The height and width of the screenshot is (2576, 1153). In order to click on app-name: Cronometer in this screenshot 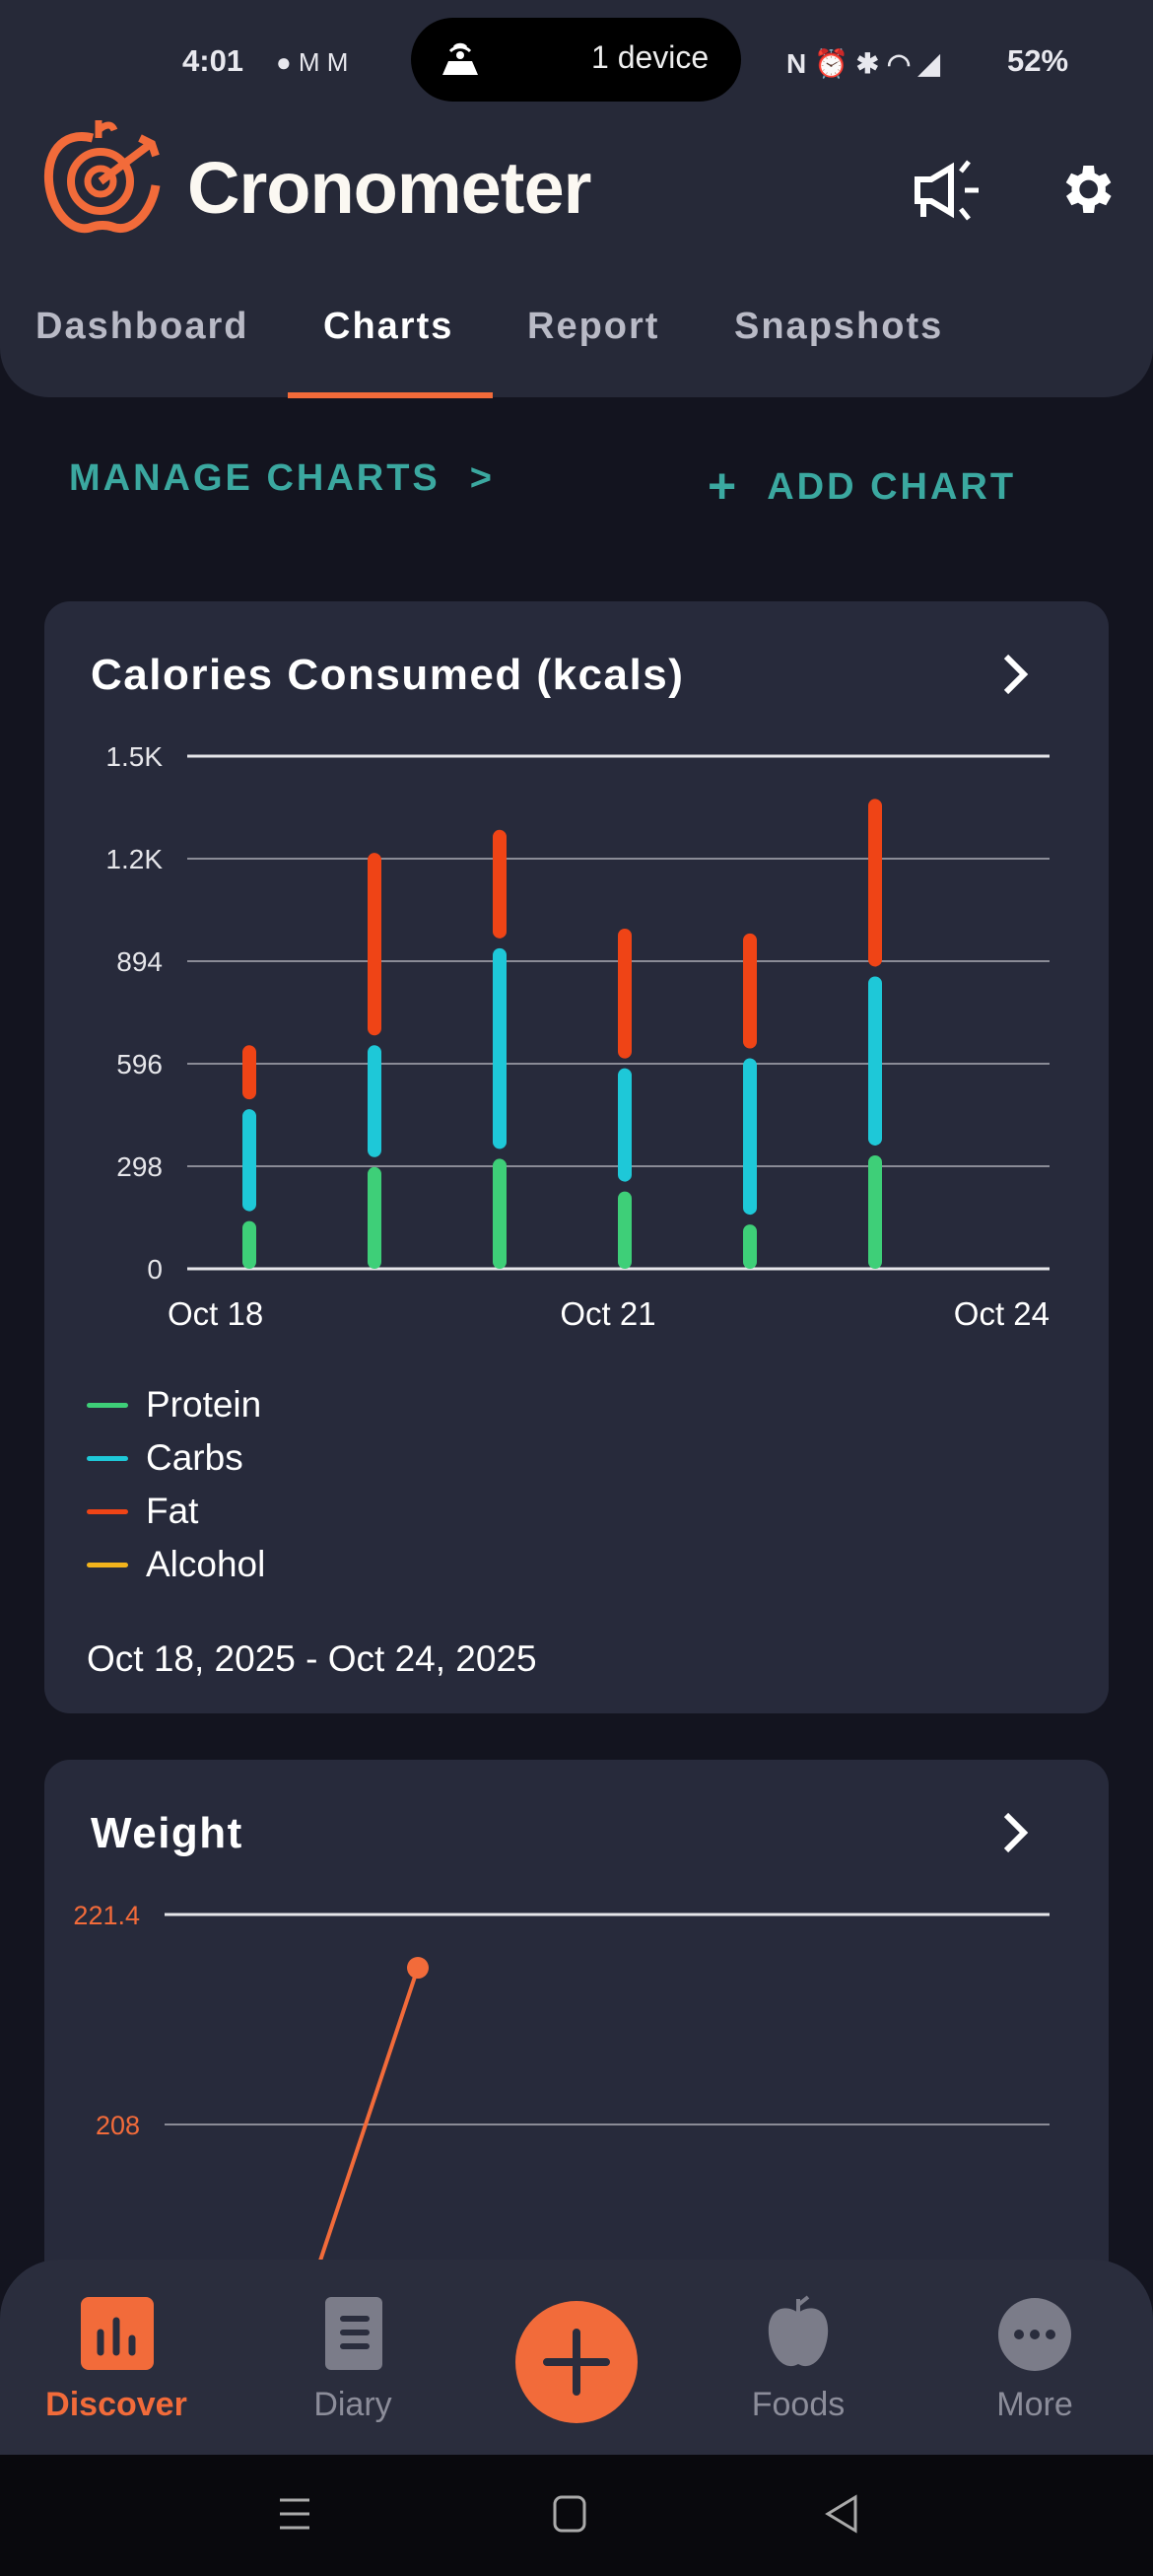, I will do `click(389, 188)`.